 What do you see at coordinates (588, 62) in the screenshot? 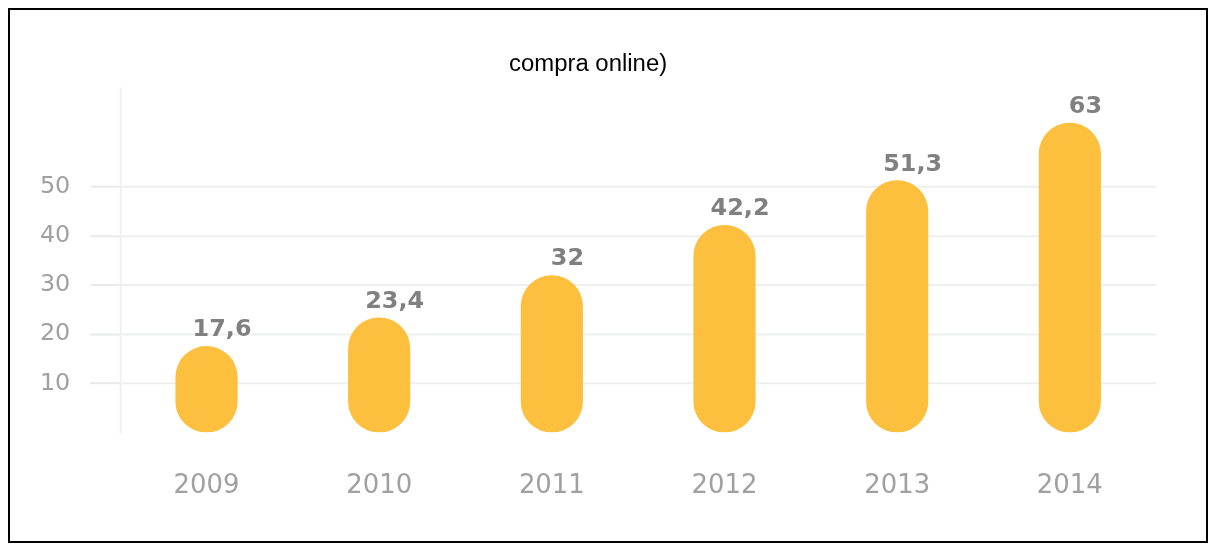
I see `chart-title: compra online)` at bounding box center [588, 62].